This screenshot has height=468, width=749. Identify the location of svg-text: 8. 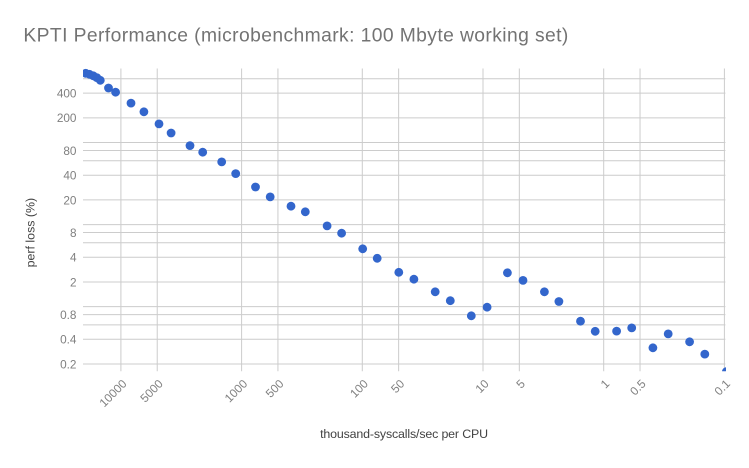
(73, 233).